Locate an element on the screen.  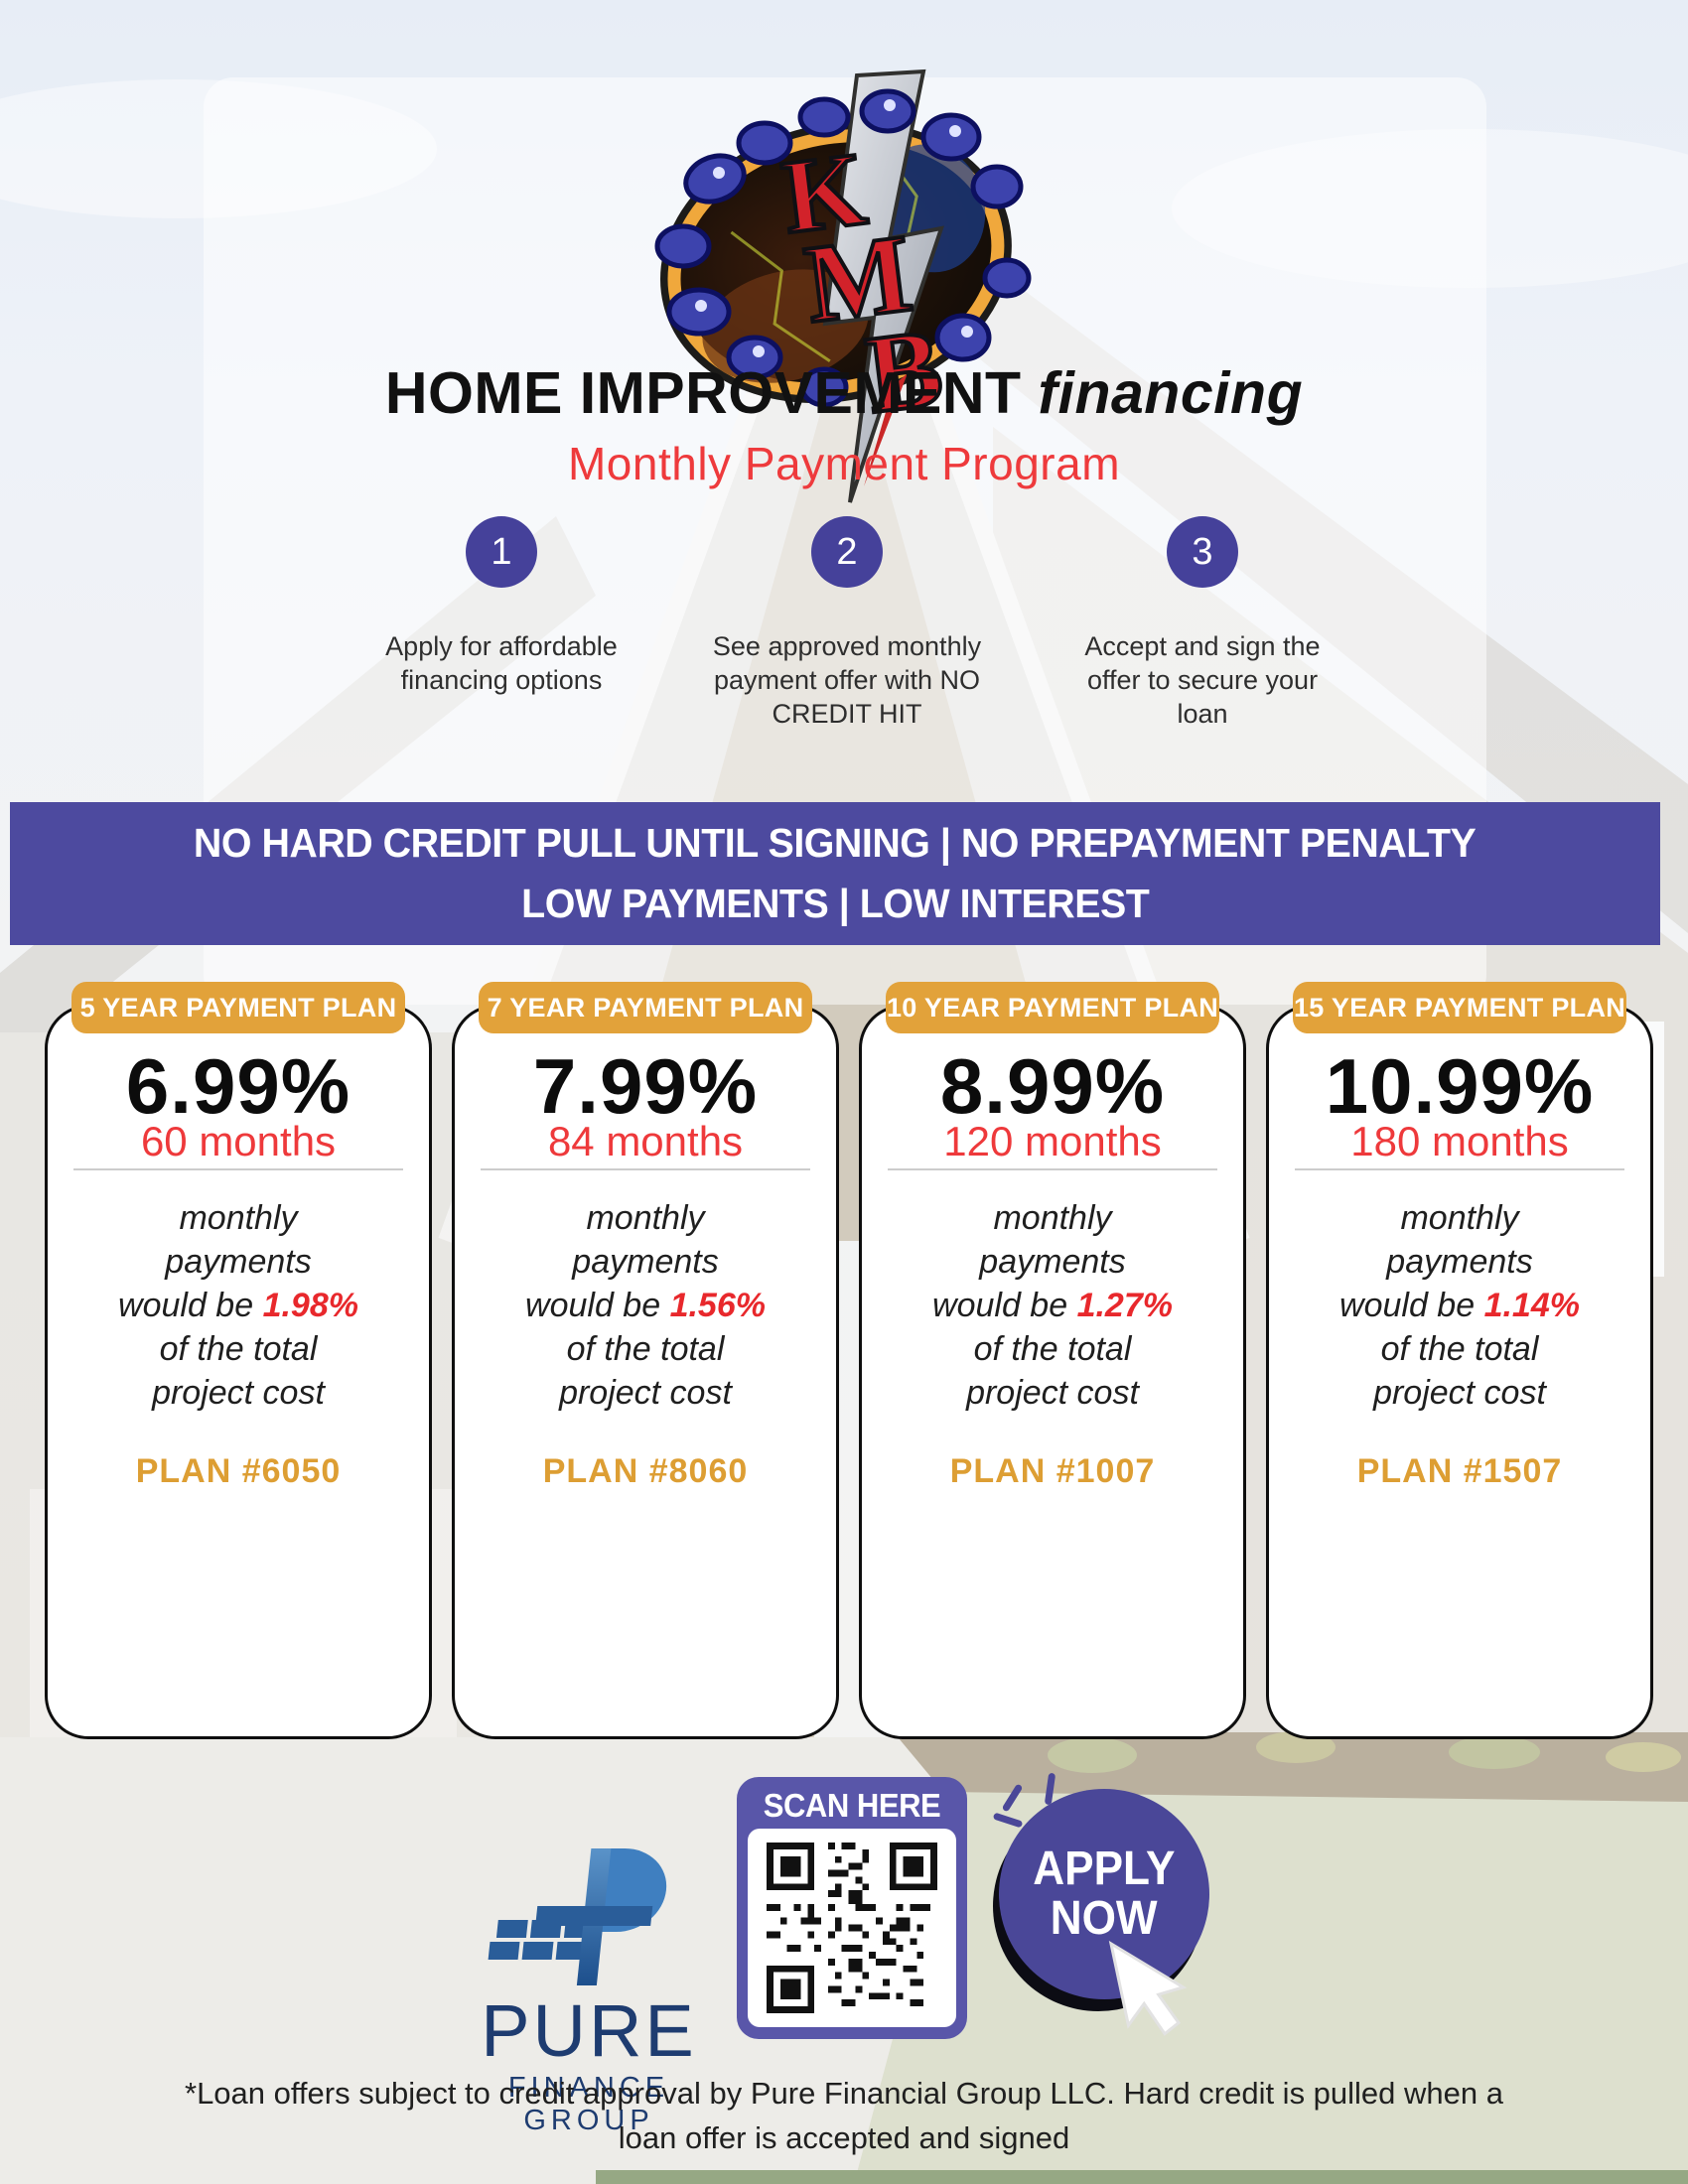
plan-rate: 7.99% is located at coordinates (645, 1086).